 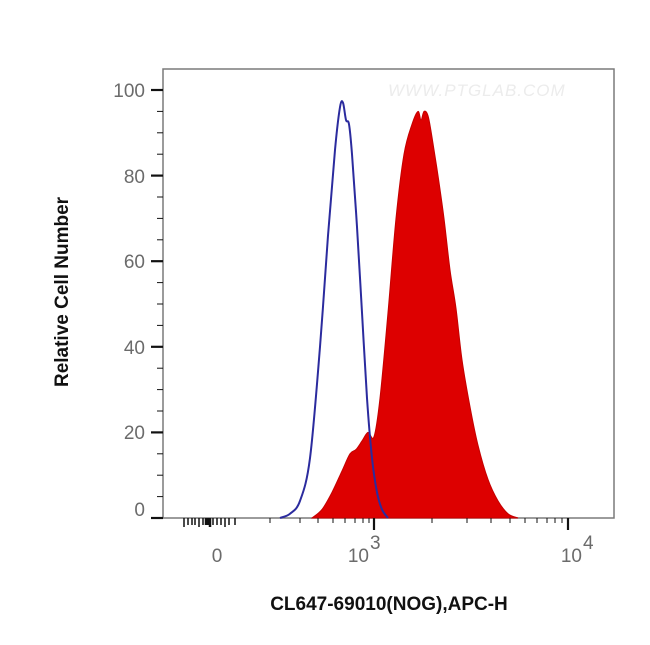 I want to click on y-tick-80: 80, so click(x=134, y=177).